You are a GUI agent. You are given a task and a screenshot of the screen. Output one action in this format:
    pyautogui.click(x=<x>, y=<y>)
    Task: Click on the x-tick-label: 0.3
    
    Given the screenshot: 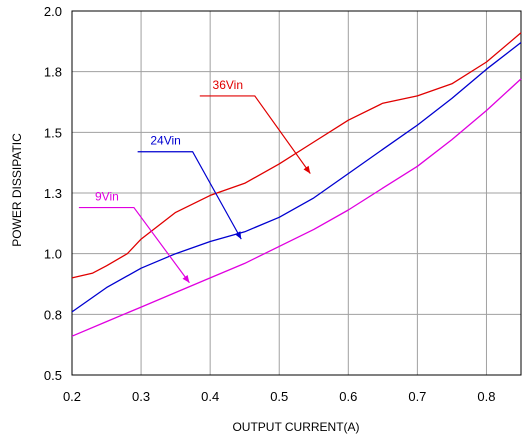 What is the action you would take?
    pyautogui.click(x=141, y=396)
    